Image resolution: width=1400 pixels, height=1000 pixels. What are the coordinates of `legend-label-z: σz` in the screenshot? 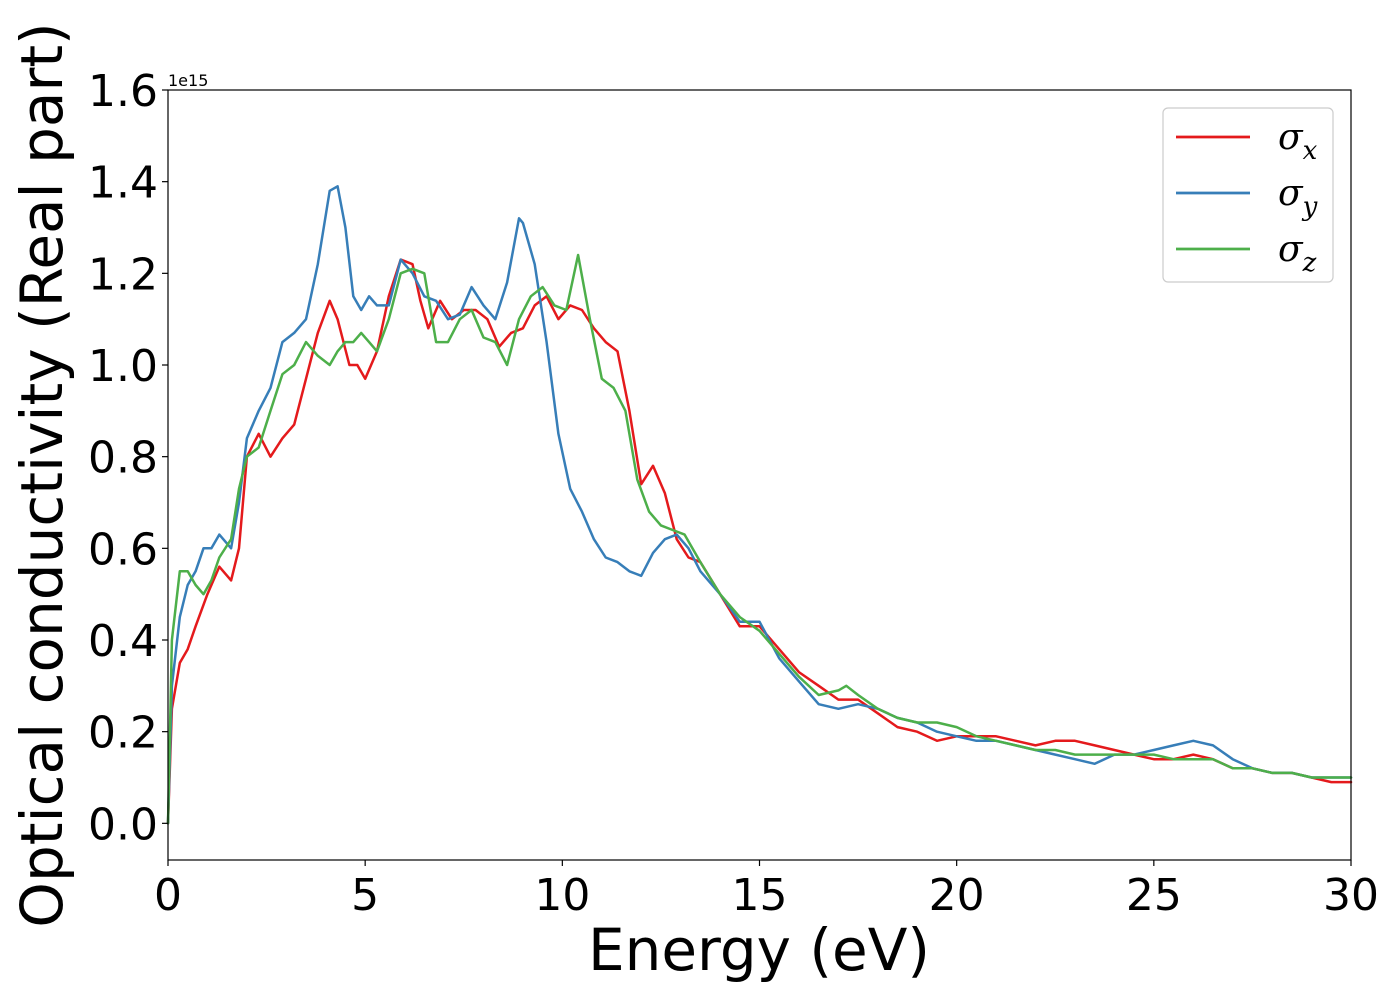 It's located at (1297, 253).